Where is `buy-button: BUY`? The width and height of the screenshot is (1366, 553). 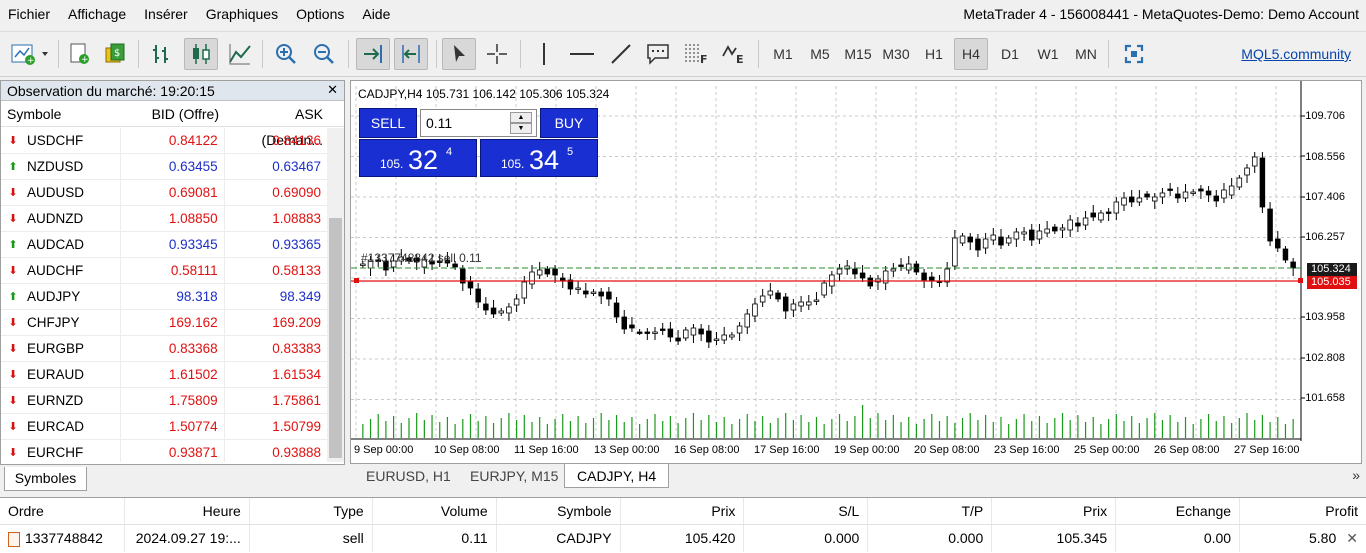
buy-button: BUY is located at coordinates (569, 123).